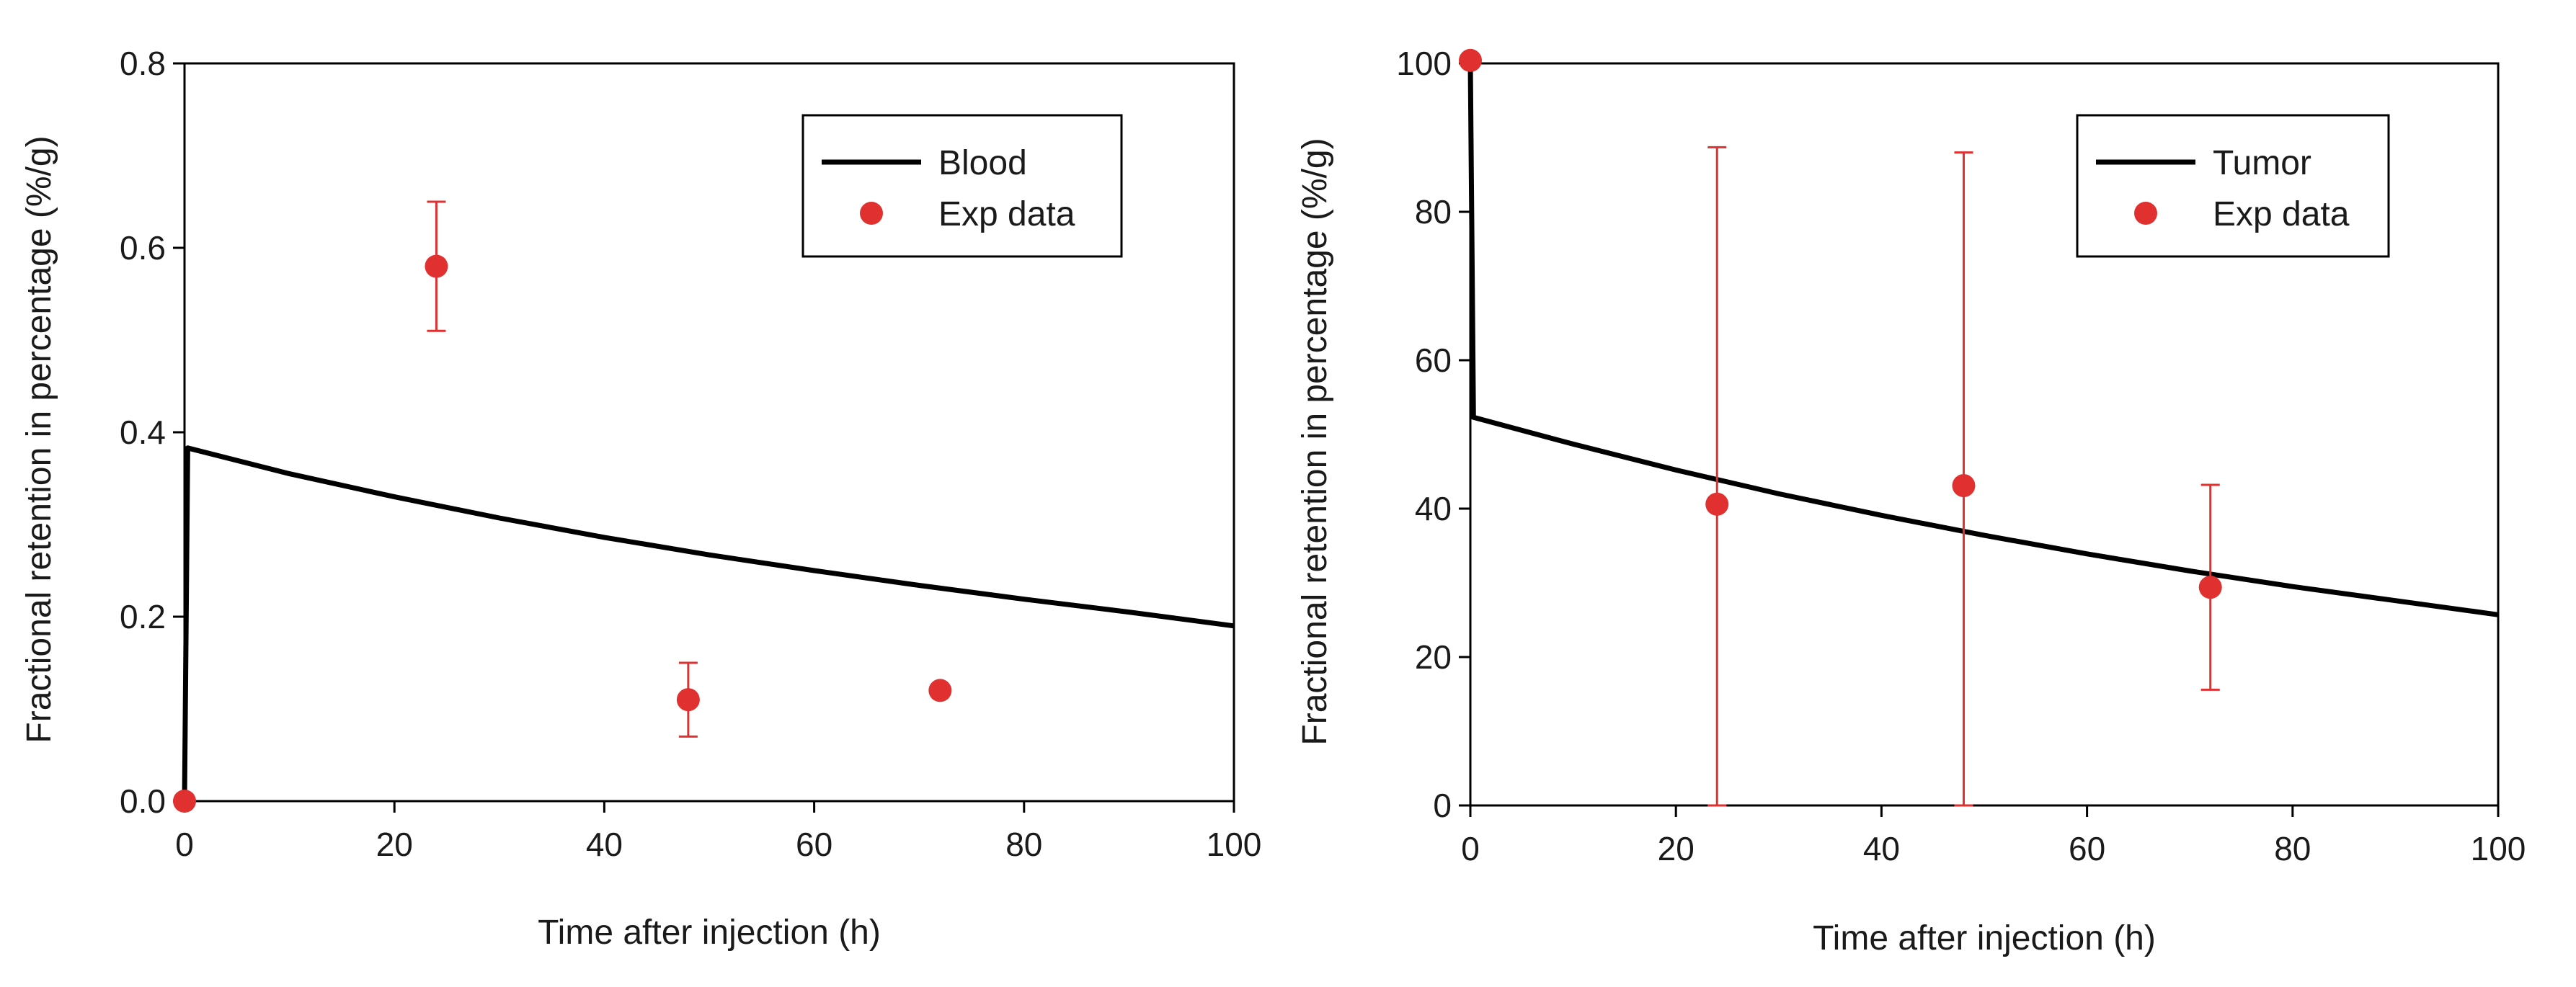 Image resolution: width=2576 pixels, height=987 pixels. I want to click on y-tick-label: 0.4, so click(143, 433).